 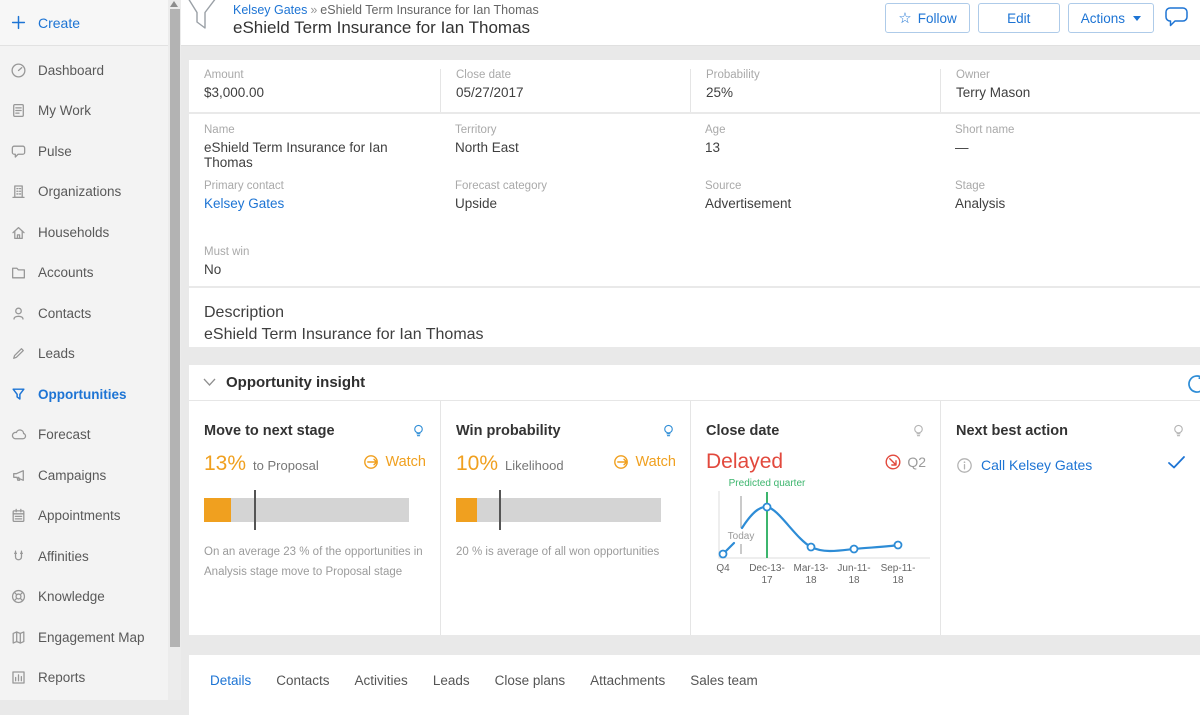 What do you see at coordinates (84, 394) in the screenshot?
I see `sidebar-item-opportunities: Opportunities` at bounding box center [84, 394].